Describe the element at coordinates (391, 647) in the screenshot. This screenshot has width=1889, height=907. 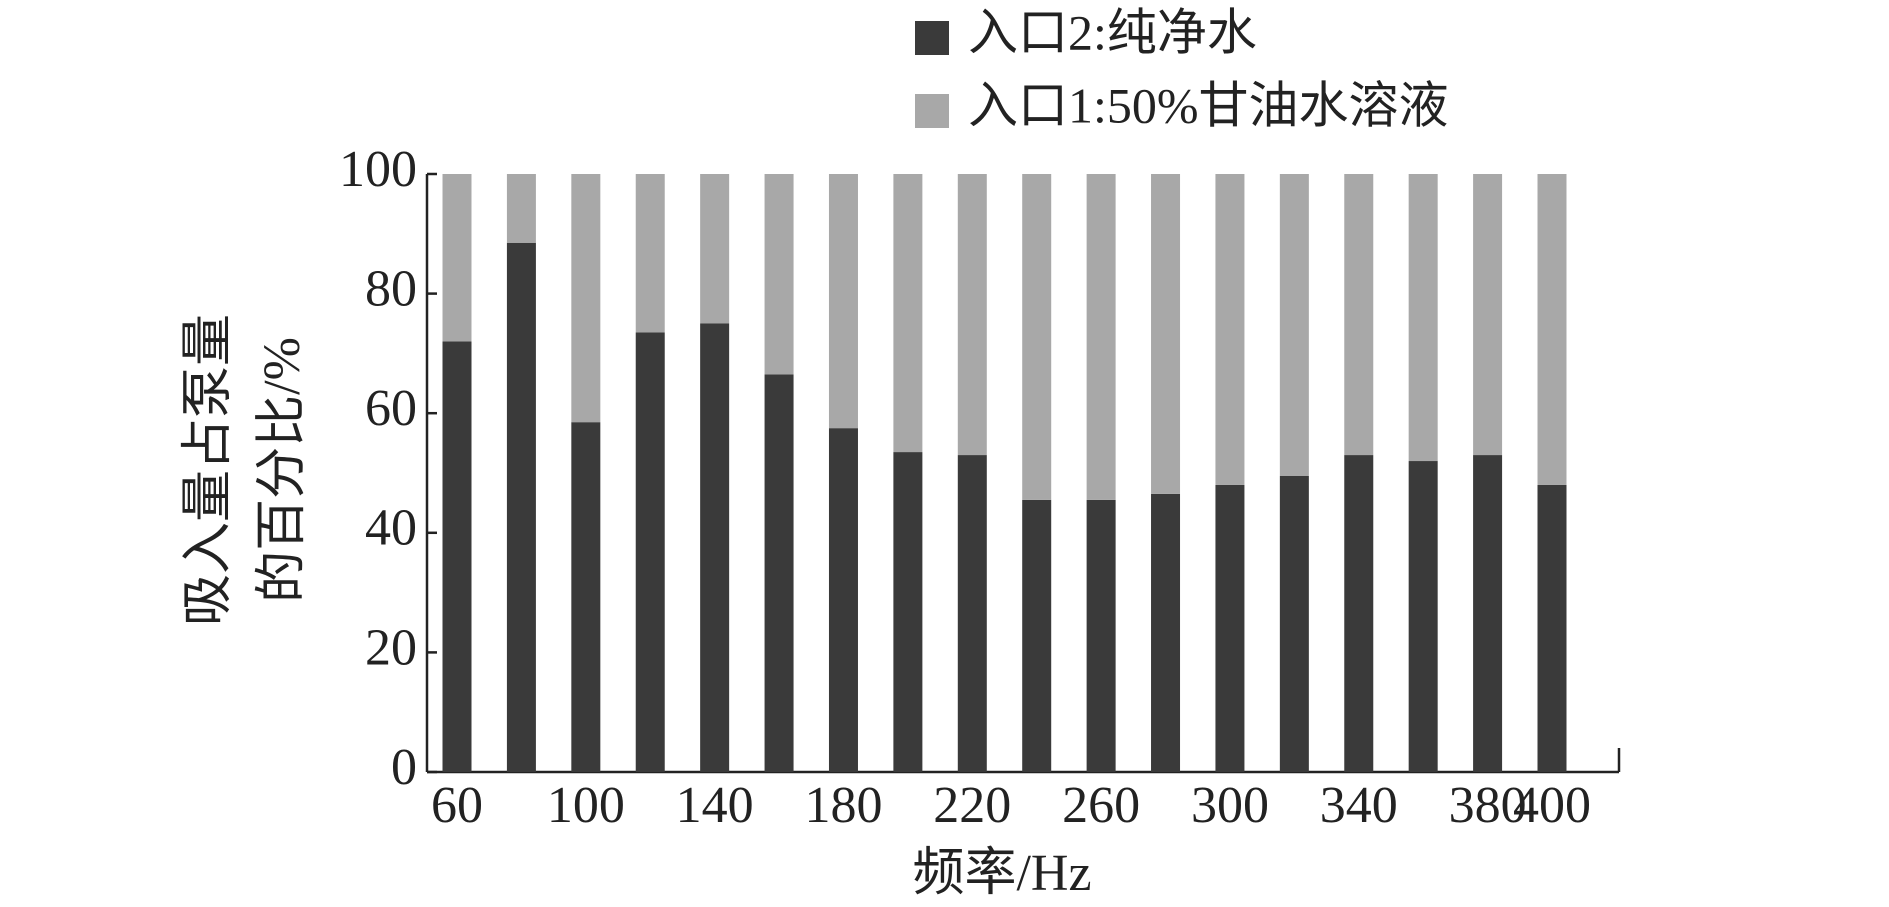
I see `y-tick-label: 20` at that location.